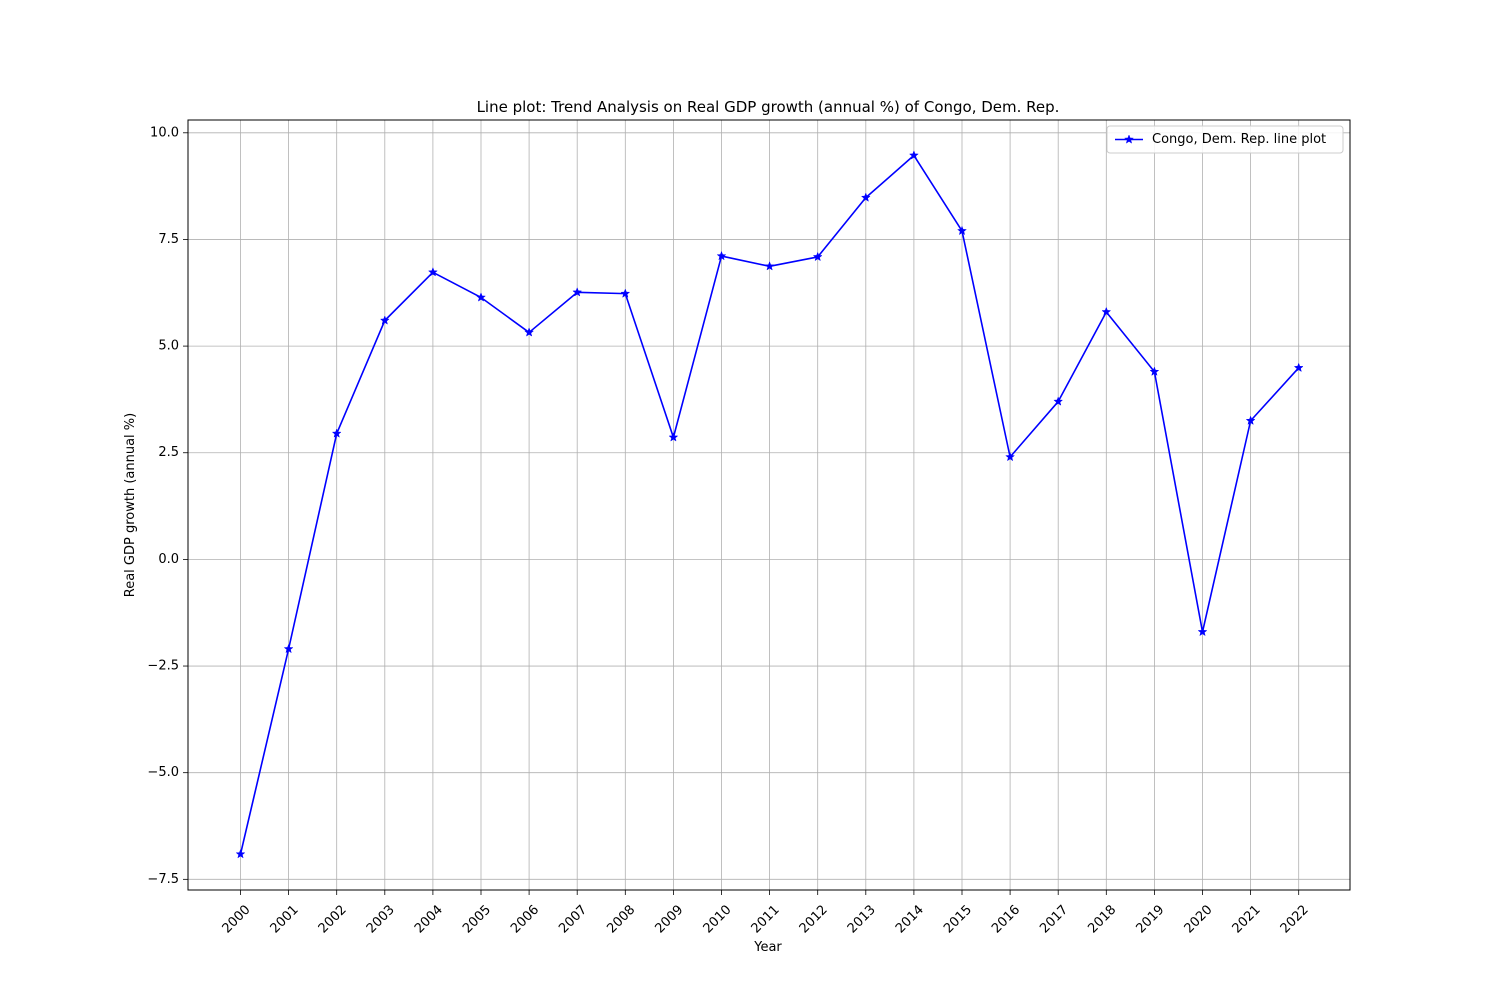 This screenshot has width=1500, height=1000. What do you see at coordinates (164, 132) in the screenshot?
I see `y-tick-label: 10.0` at bounding box center [164, 132].